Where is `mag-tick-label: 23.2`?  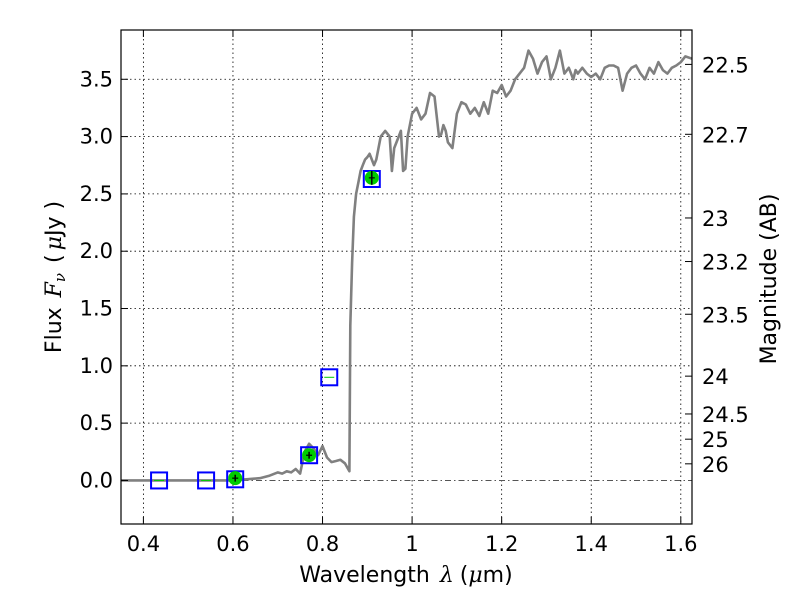
mag-tick-label: 23.2 is located at coordinates (725, 263).